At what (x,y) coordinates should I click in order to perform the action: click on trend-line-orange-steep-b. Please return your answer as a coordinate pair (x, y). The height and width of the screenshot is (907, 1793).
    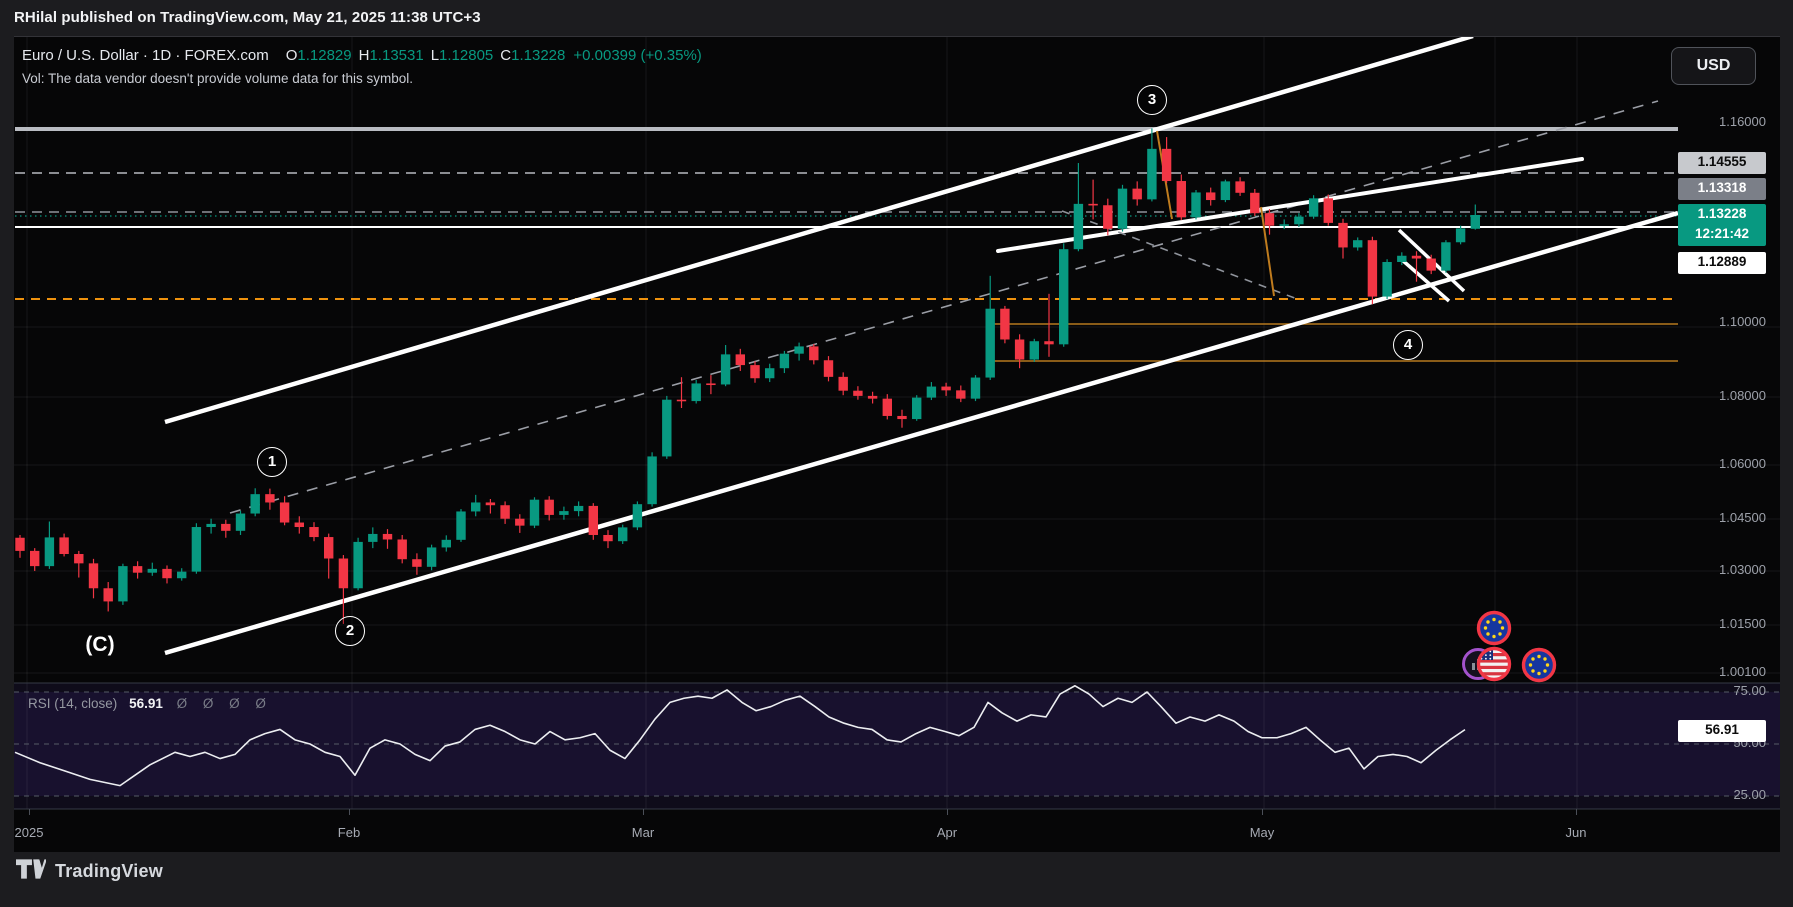
    Looking at the image, I should click on (1267, 251).